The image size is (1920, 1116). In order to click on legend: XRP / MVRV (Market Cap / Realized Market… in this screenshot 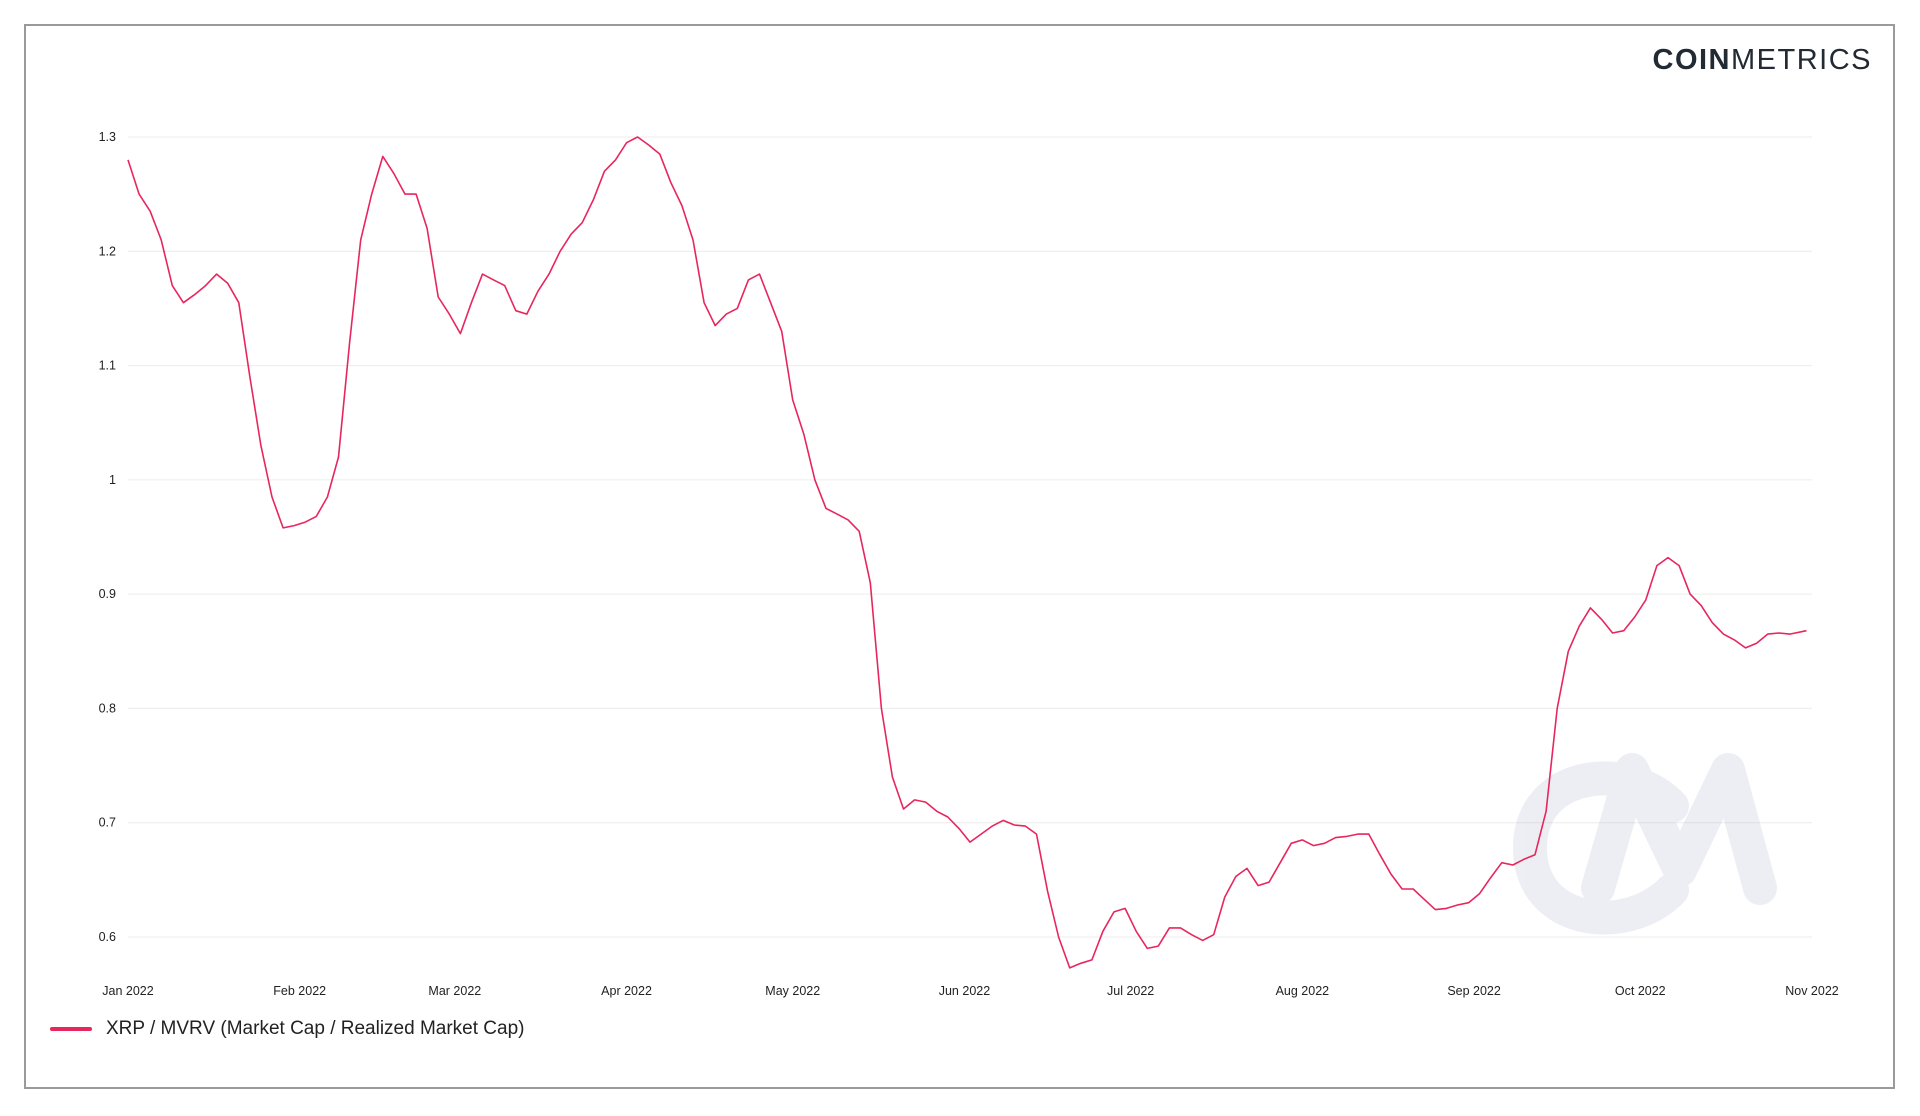, I will do `click(287, 1029)`.